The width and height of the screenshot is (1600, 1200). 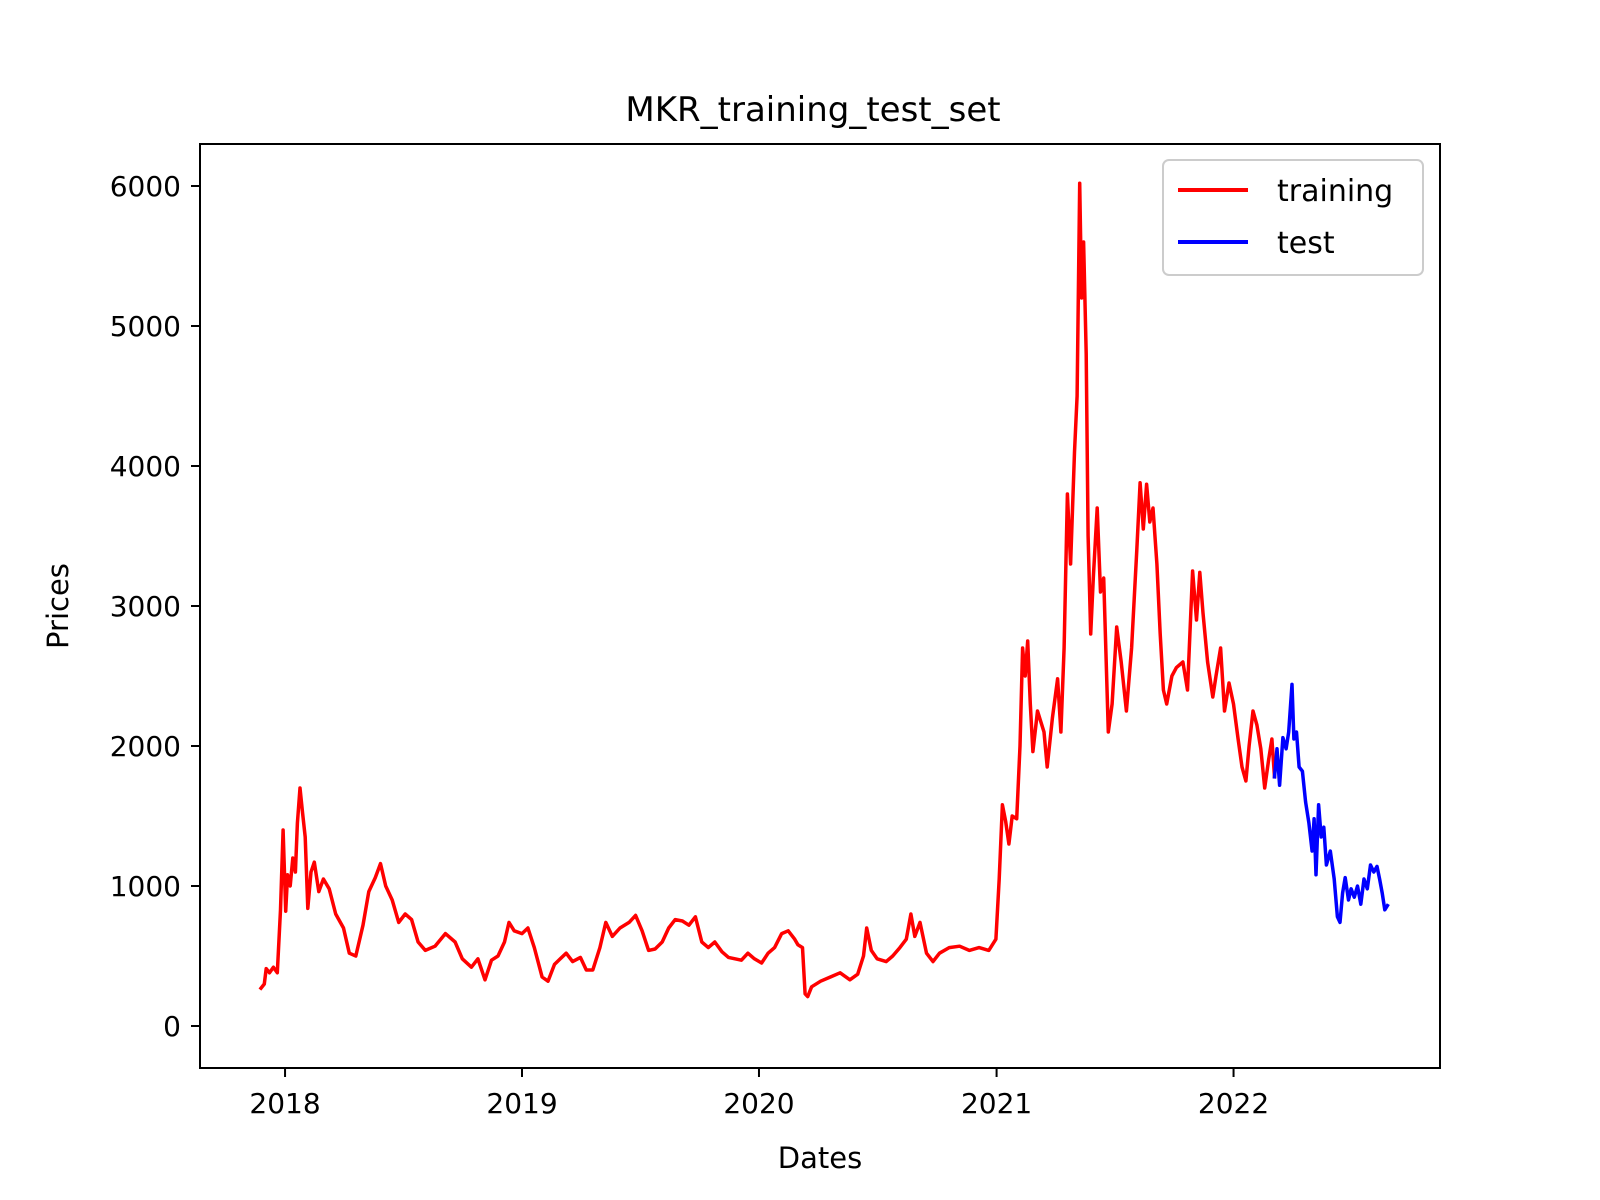 I want to click on chart-title: MKR_training_test_set, so click(x=812, y=110).